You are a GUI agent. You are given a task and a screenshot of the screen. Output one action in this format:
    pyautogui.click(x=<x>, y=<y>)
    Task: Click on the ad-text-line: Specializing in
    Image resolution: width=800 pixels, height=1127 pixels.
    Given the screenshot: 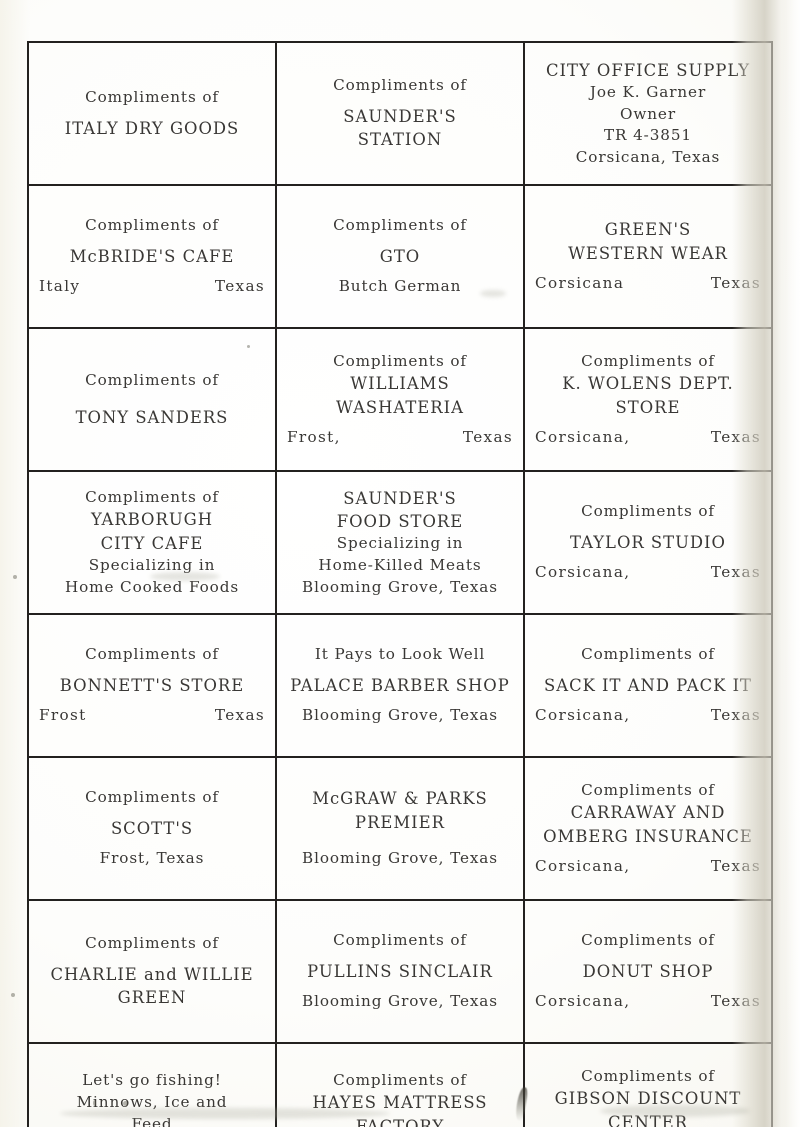 What is the action you would take?
    pyautogui.click(x=400, y=543)
    